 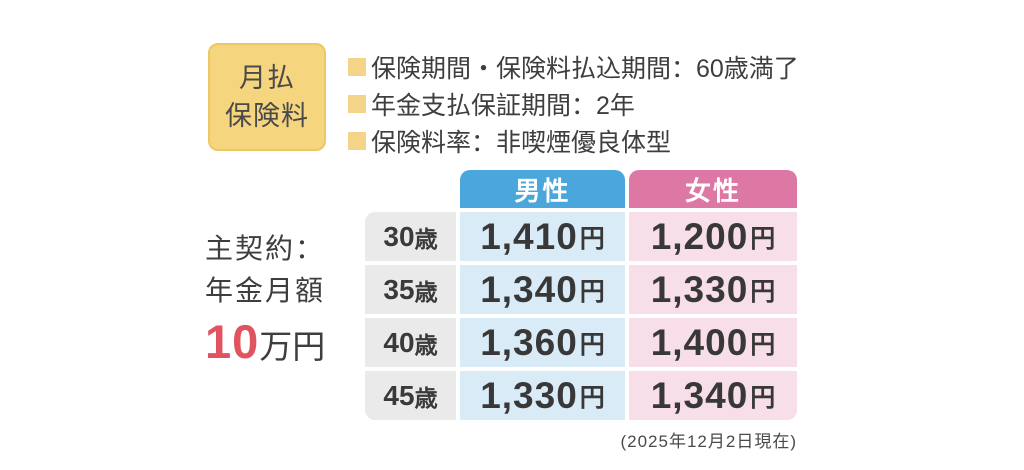 I want to click on as-of-date: (2025年12月2日現在), so click(x=708, y=441).